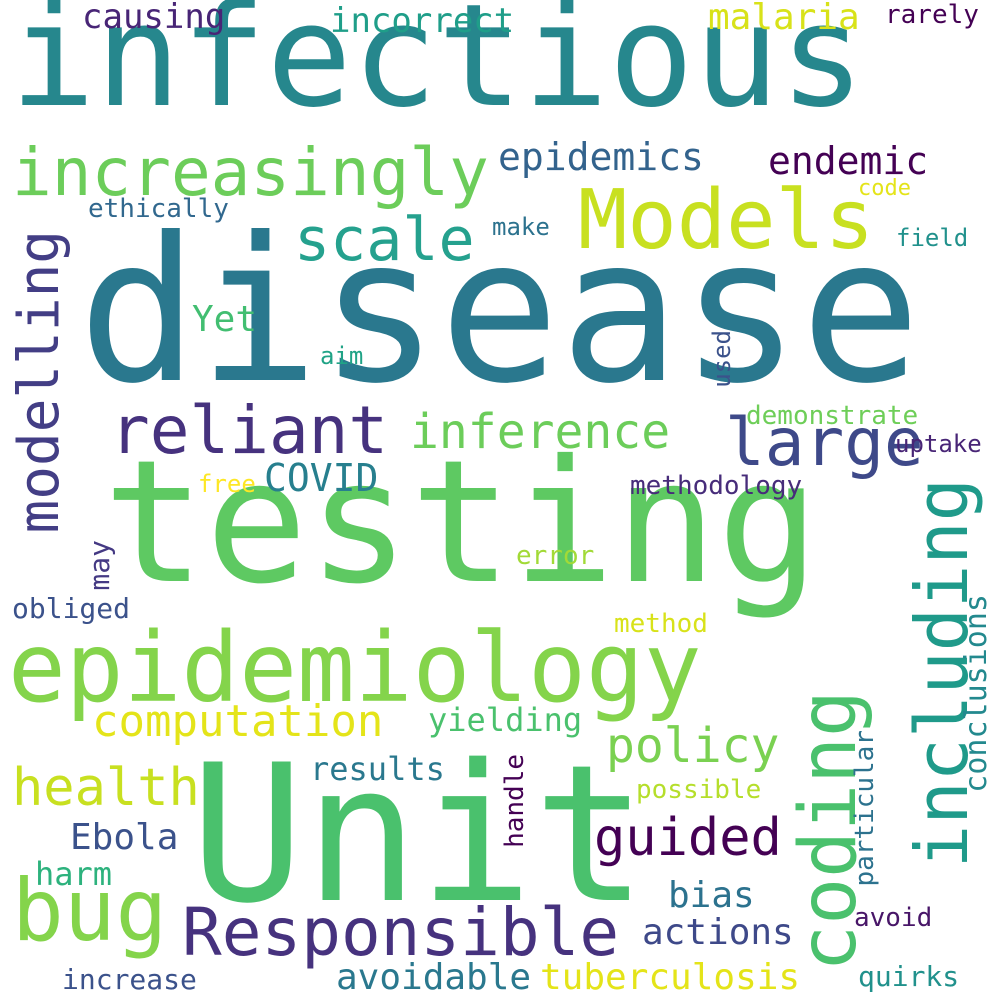  Describe the element at coordinates (154, 18) in the screenshot. I see `word-causing: causing` at that location.